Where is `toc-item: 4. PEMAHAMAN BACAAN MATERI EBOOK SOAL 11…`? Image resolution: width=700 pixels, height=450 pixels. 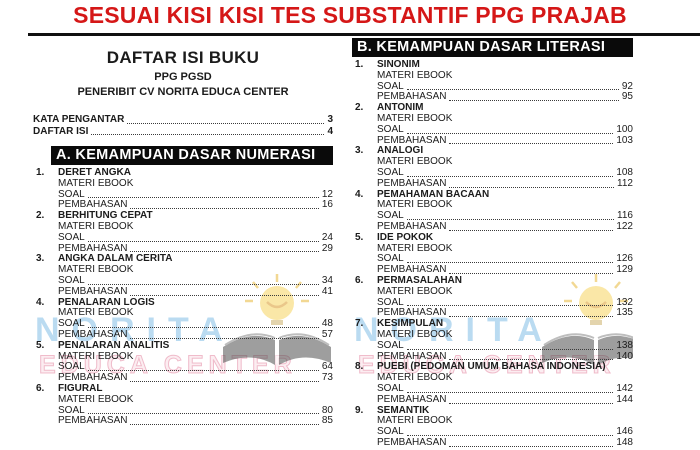 toc-item: 4. PEMAHAMAN BACAAN MATERI EBOOK SOAL 11… is located at coordinates (492, 210).